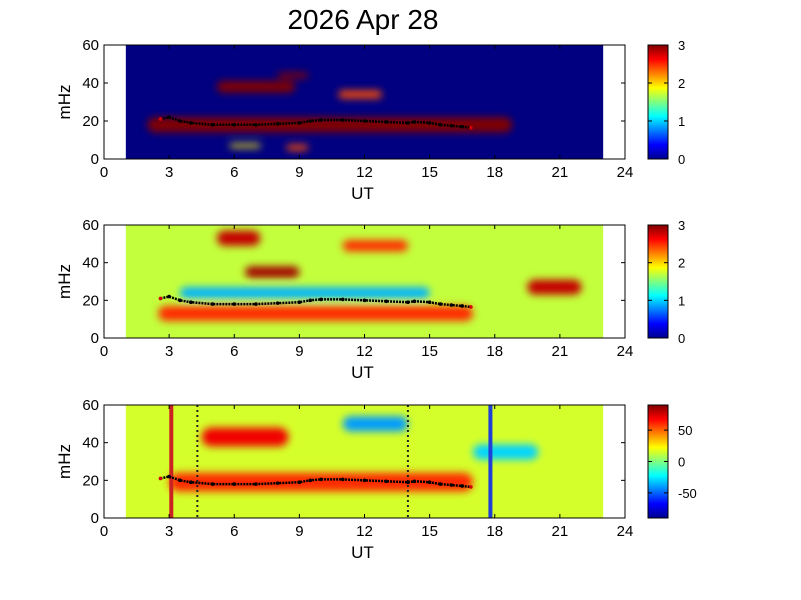  Describe the element at coordinates (625, 351) in the screenshot. I see `x-tick-label: 24` at that location.